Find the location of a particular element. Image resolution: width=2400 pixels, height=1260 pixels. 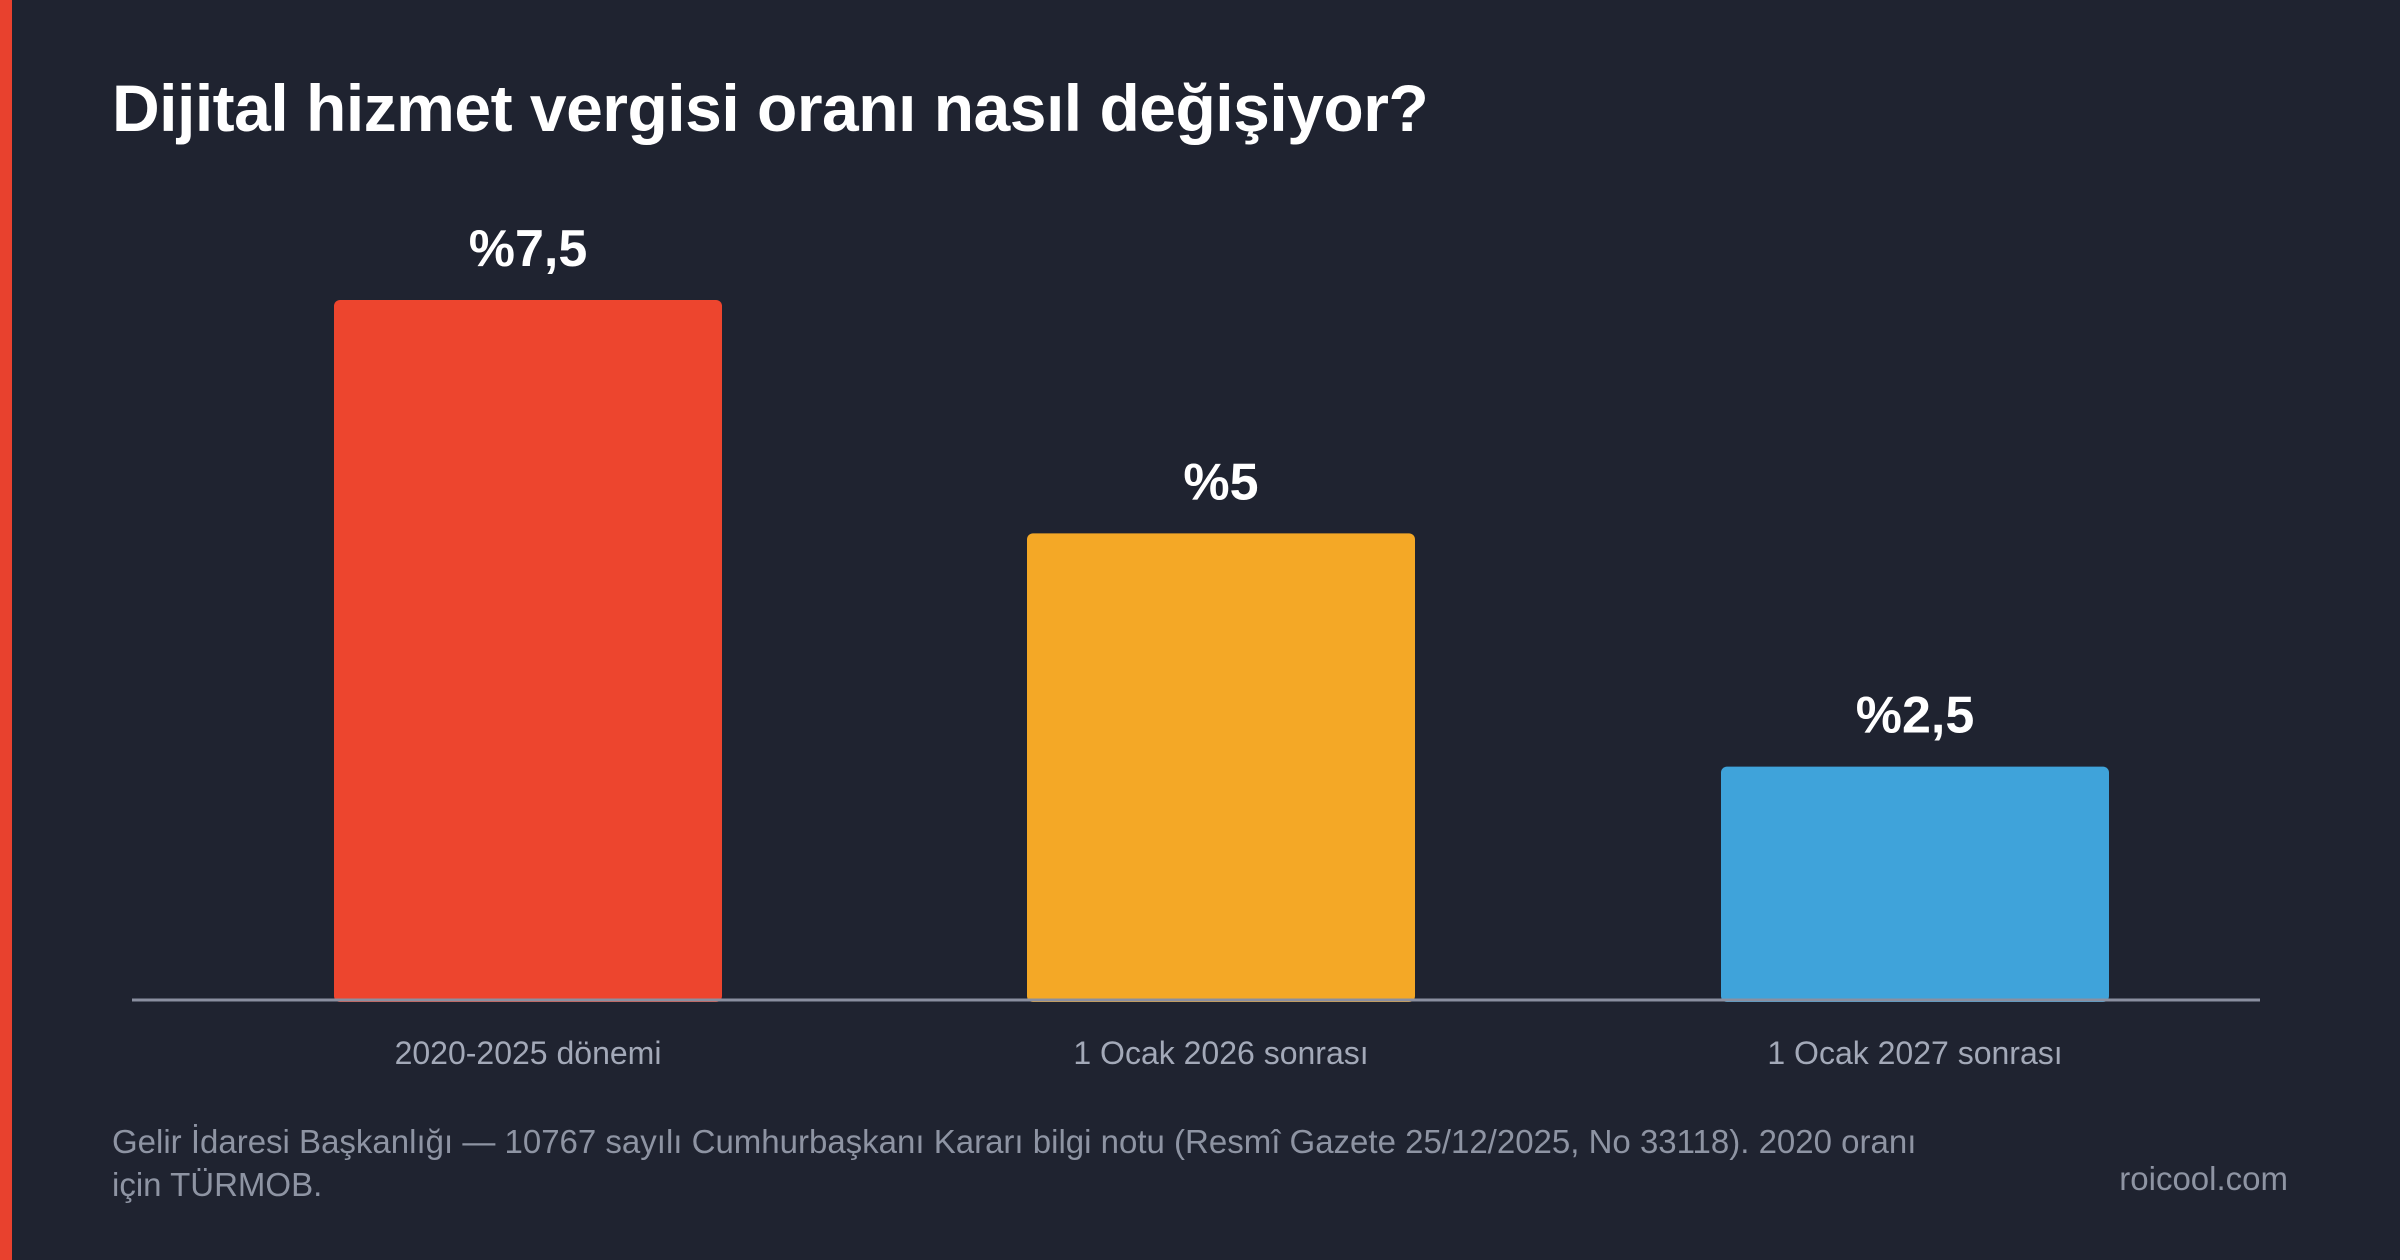

brand-link: roicool.com is located at coordinates (2203, 1178).